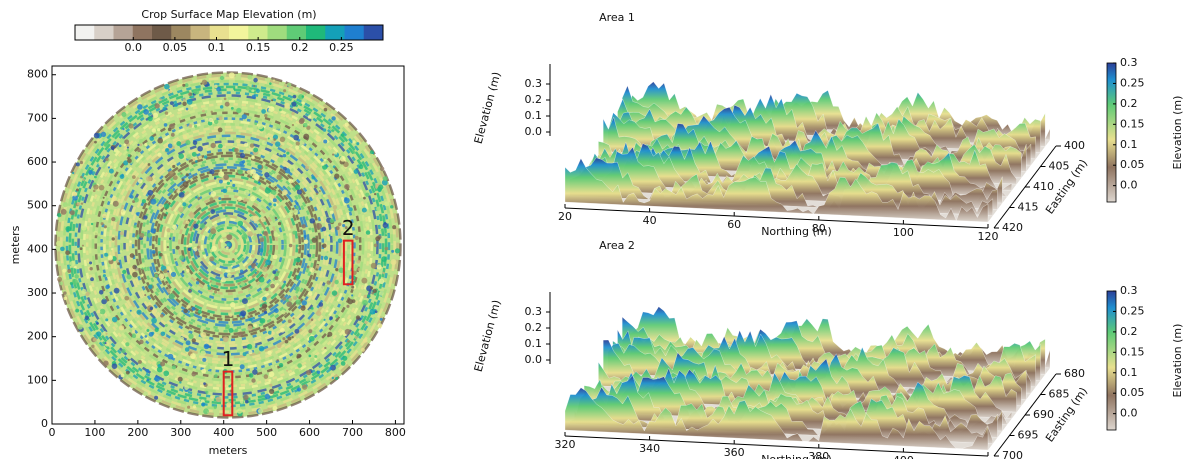  What do you see at coordinates (37, 161) in the screenshot?
I see `y-tick-label: 600` at bounding box center [37, 161].